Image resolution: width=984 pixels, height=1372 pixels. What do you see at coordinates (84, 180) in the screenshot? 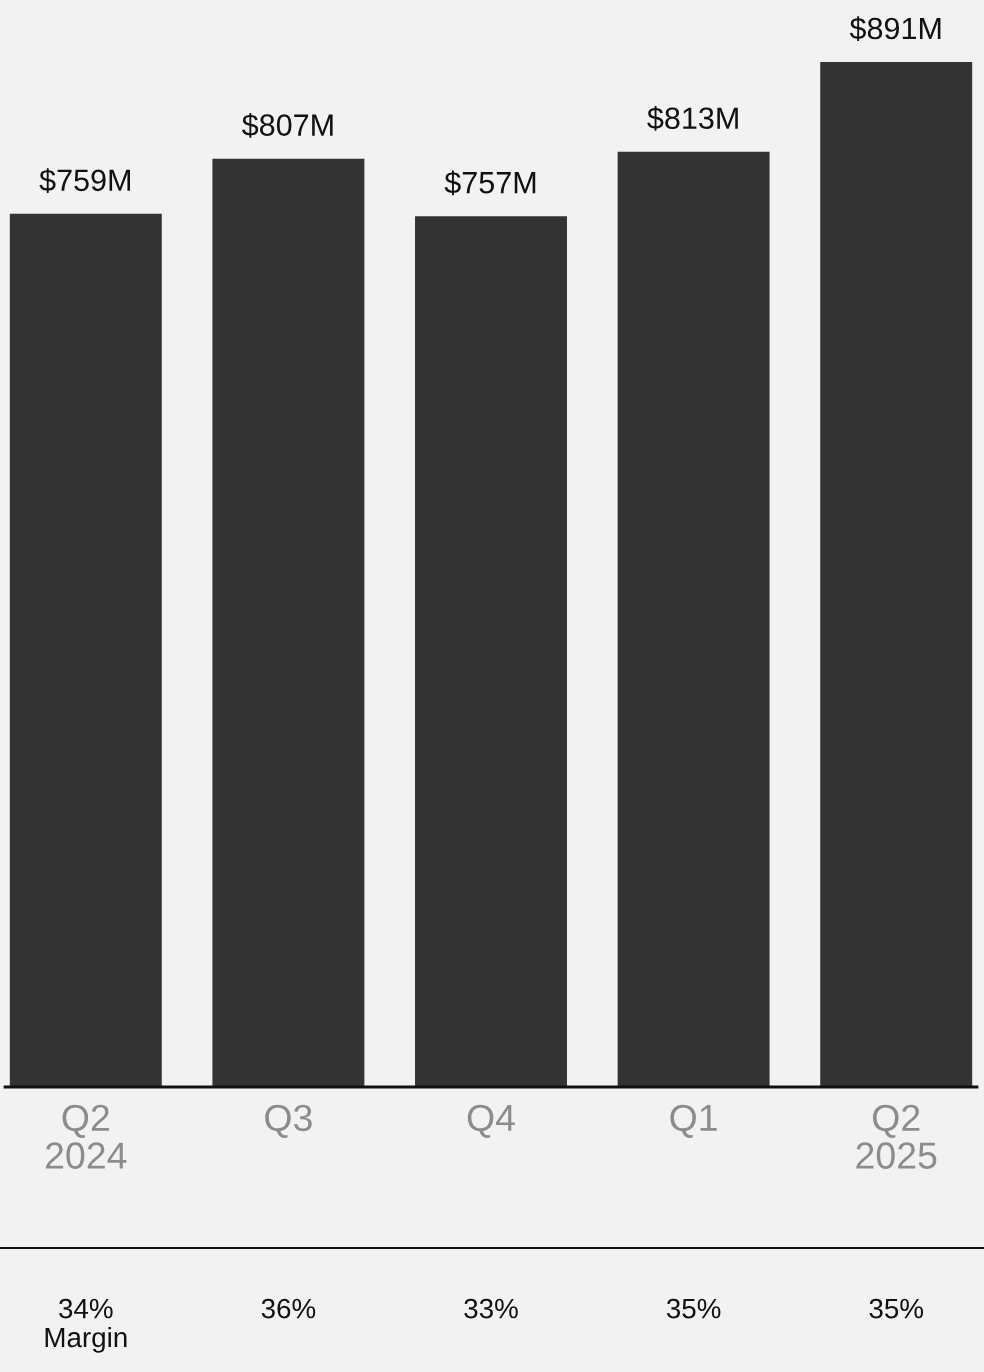
I see `data-label: $759M` at bounding box center [84, 180].